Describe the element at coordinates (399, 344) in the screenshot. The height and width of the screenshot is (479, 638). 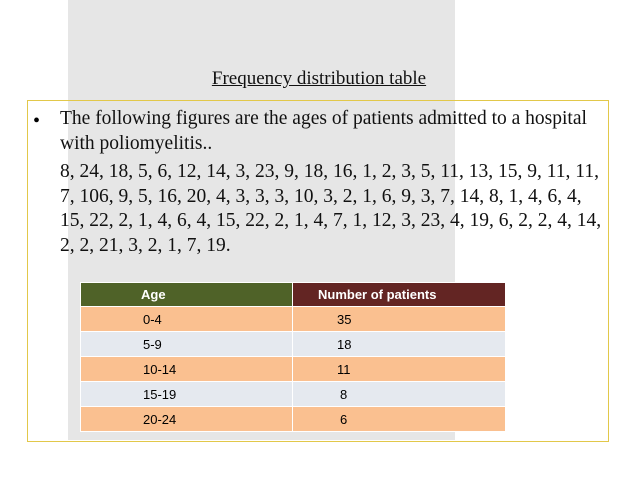
I see `count-cell: 18` at that location.